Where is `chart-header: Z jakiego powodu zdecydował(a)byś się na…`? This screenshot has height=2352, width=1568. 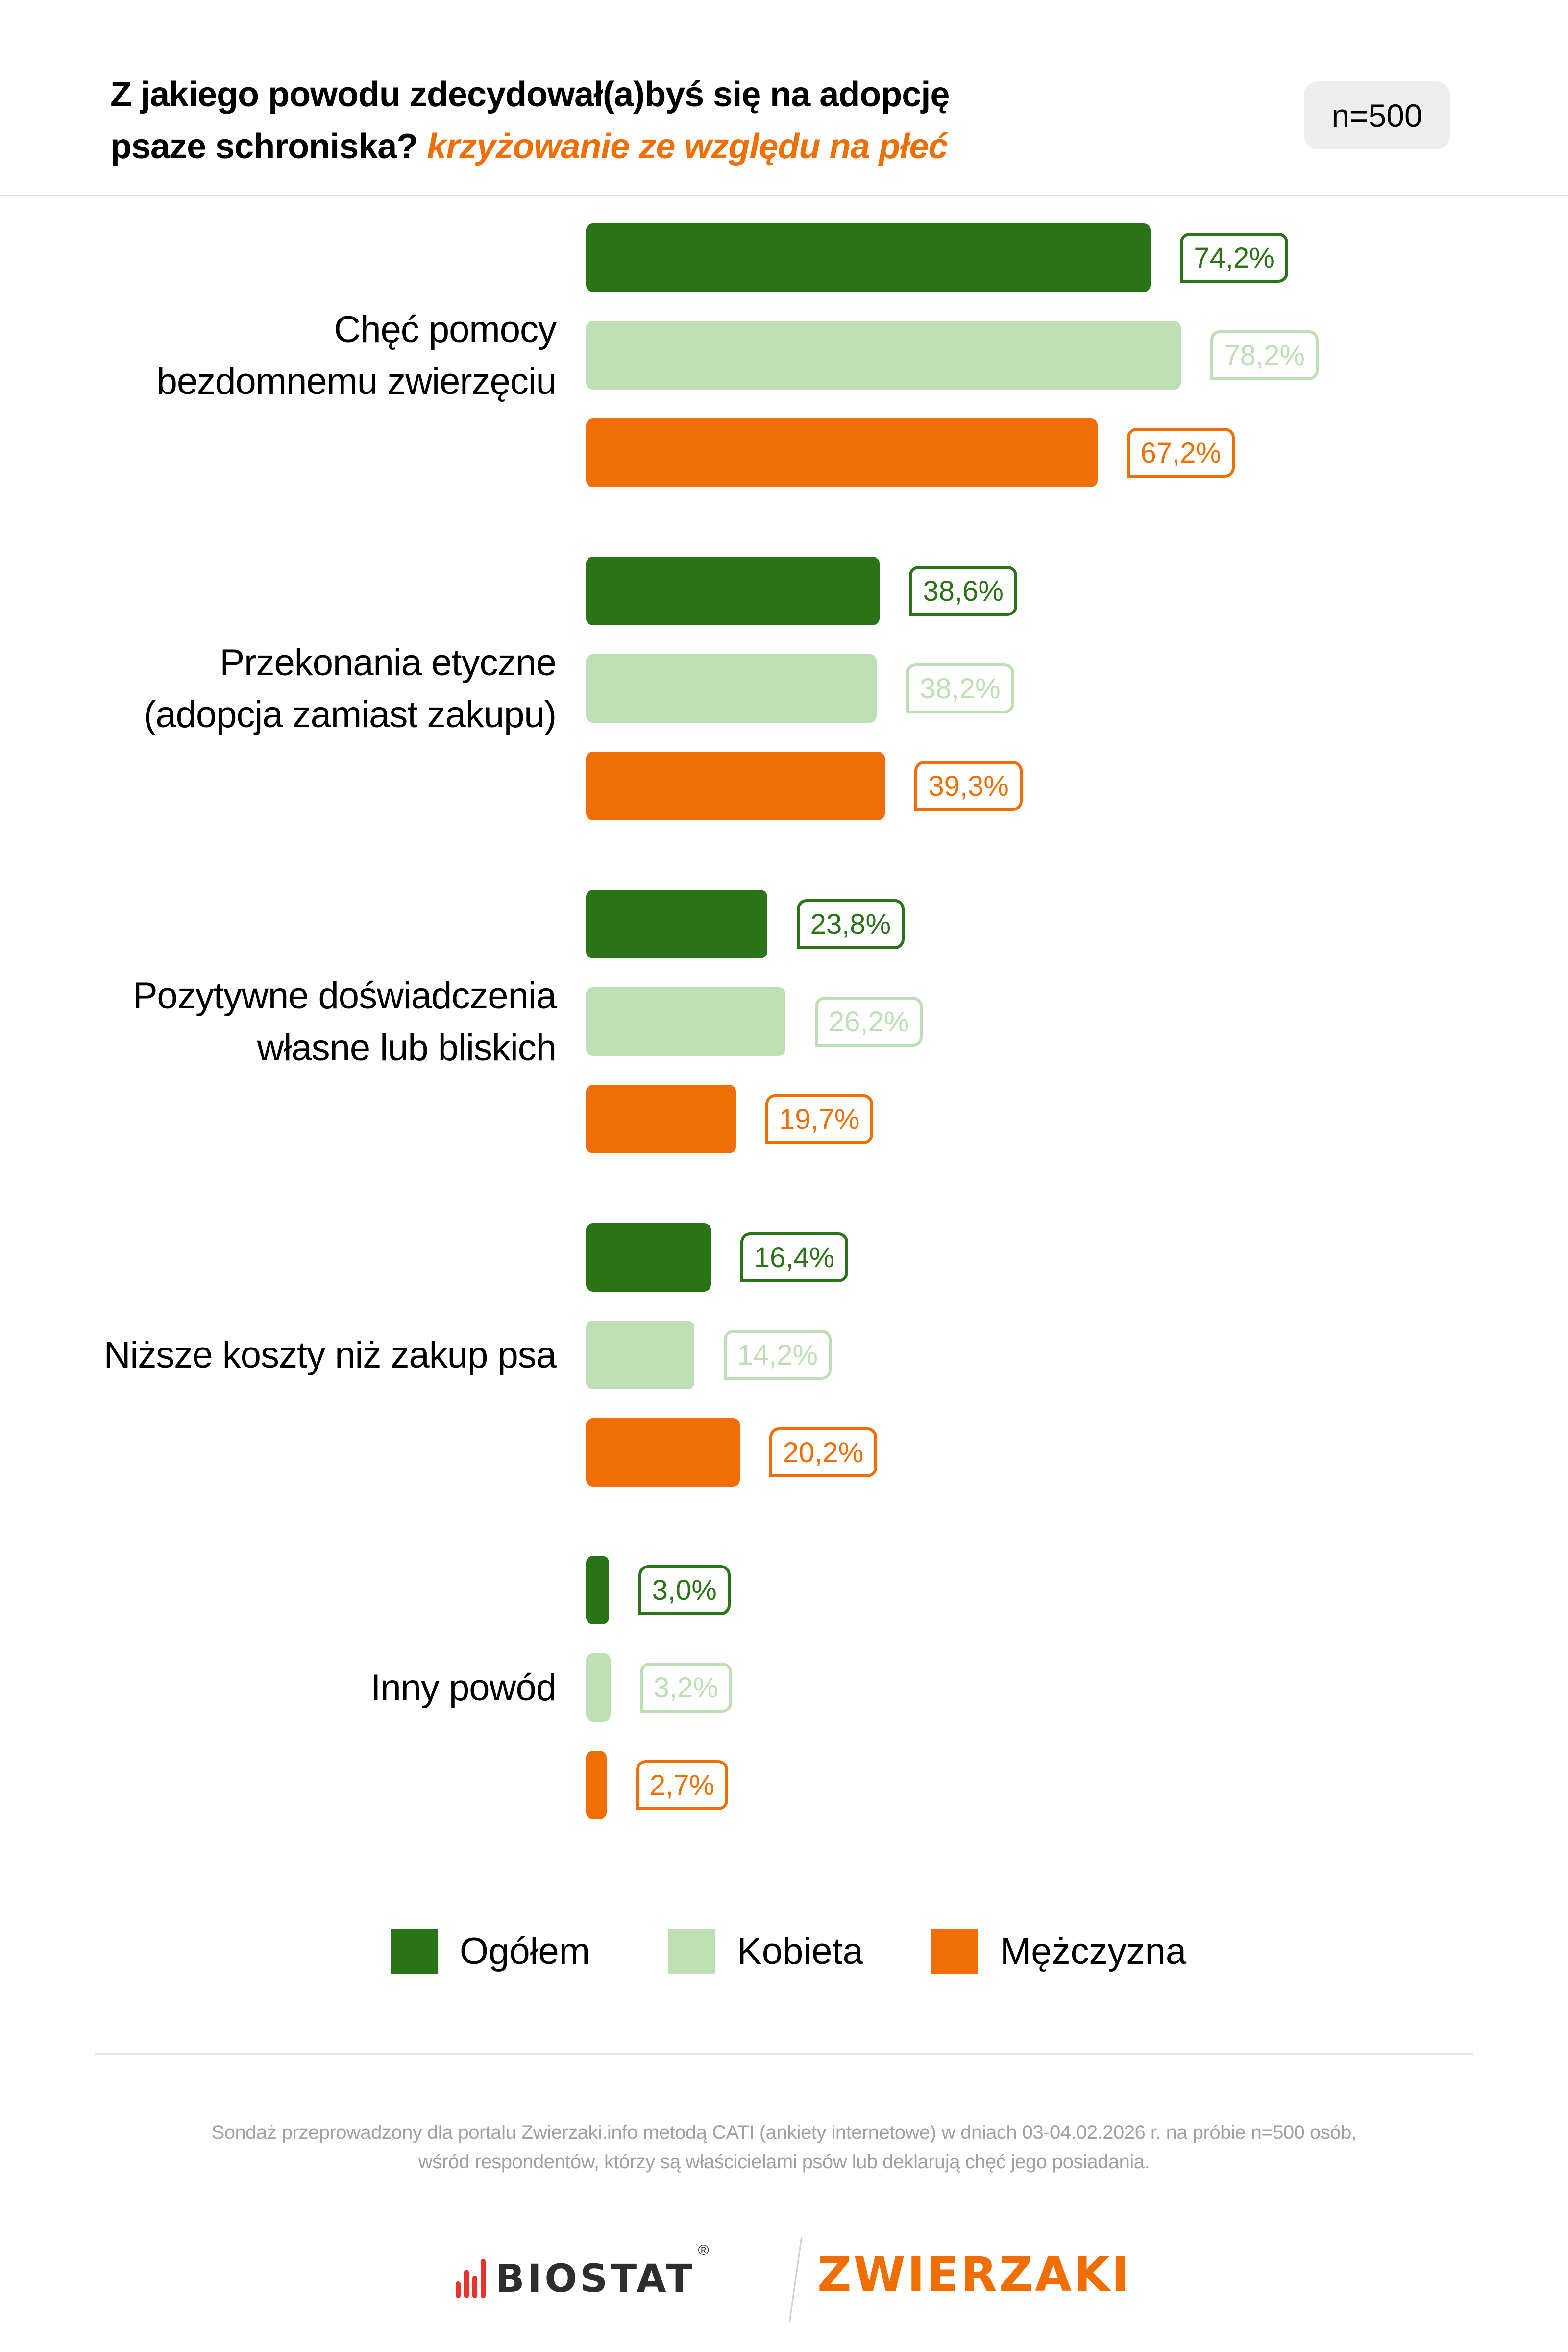
chart-header: Z jakiego powodu zdecydował(a)byś się na… is located at coordinates (784, 98).